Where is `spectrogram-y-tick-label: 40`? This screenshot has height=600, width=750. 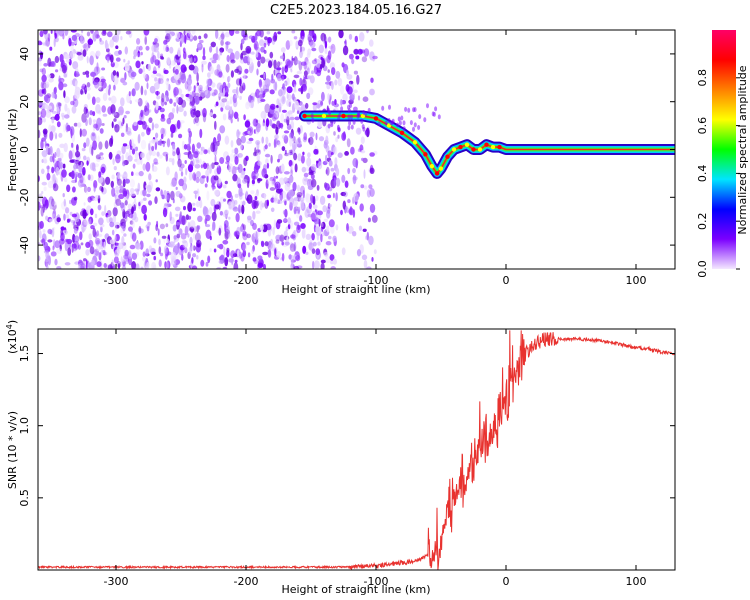 spectrogram-y-tick-label: 40 is located at coordinates (24, 54).